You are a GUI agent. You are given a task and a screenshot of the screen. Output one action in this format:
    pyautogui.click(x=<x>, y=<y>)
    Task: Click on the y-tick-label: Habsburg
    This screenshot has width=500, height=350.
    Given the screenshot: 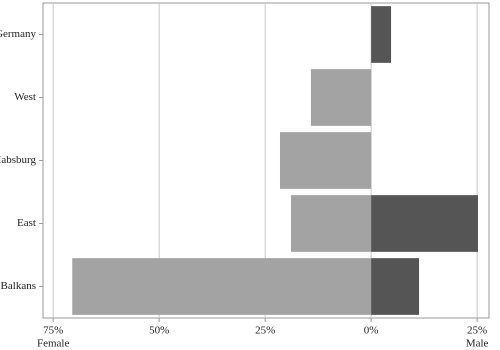 What is the action you would take?
    pyautogui.click(x=18, y=160)
    